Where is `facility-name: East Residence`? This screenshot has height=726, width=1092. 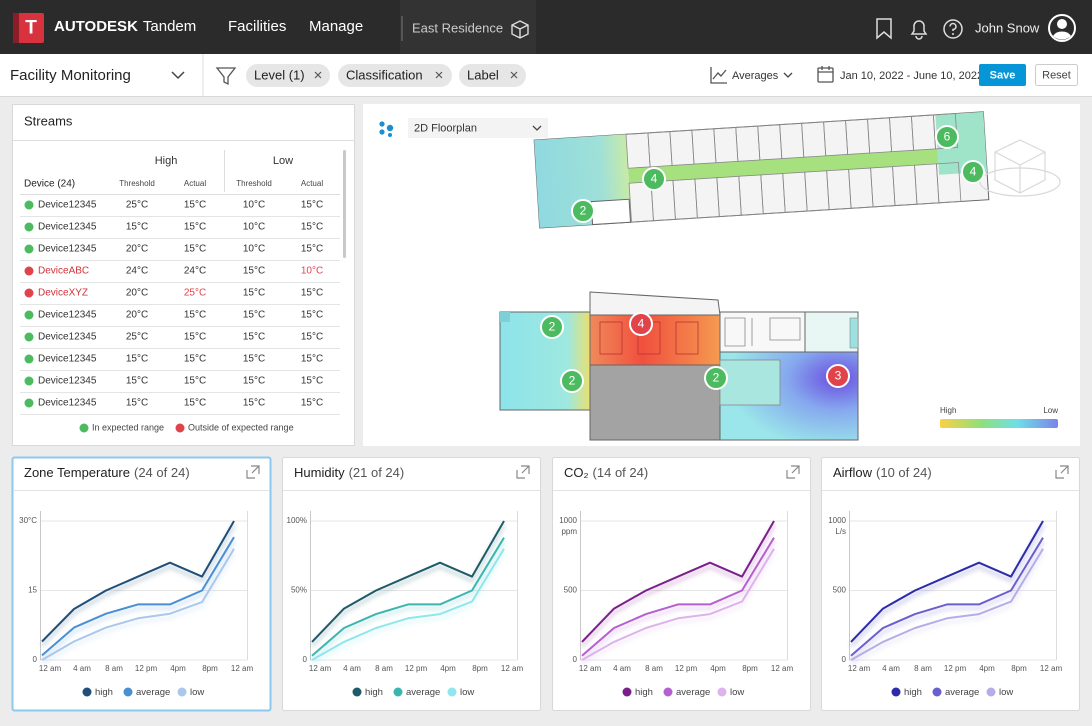 facility-name: East Residence is located at coordinates (457, 27).